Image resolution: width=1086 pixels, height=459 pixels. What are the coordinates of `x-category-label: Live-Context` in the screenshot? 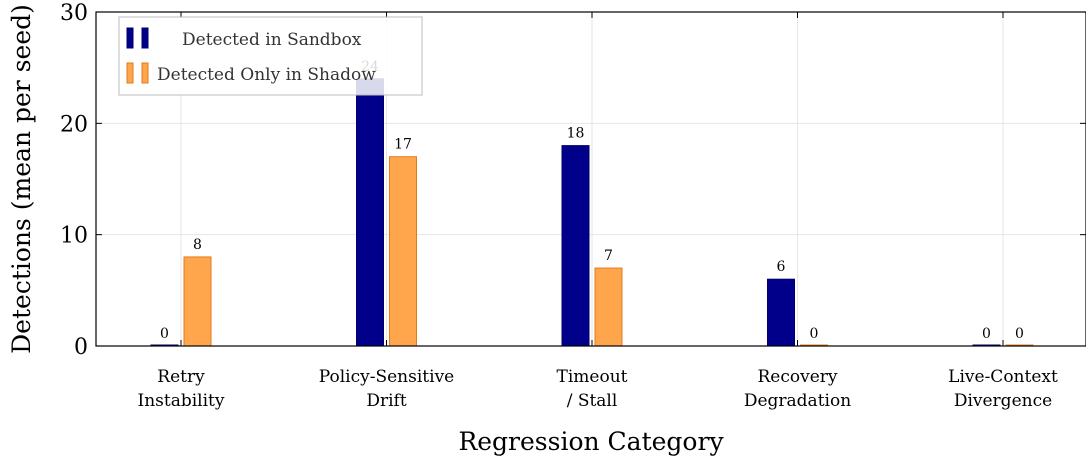 It's located at (1003, 377).